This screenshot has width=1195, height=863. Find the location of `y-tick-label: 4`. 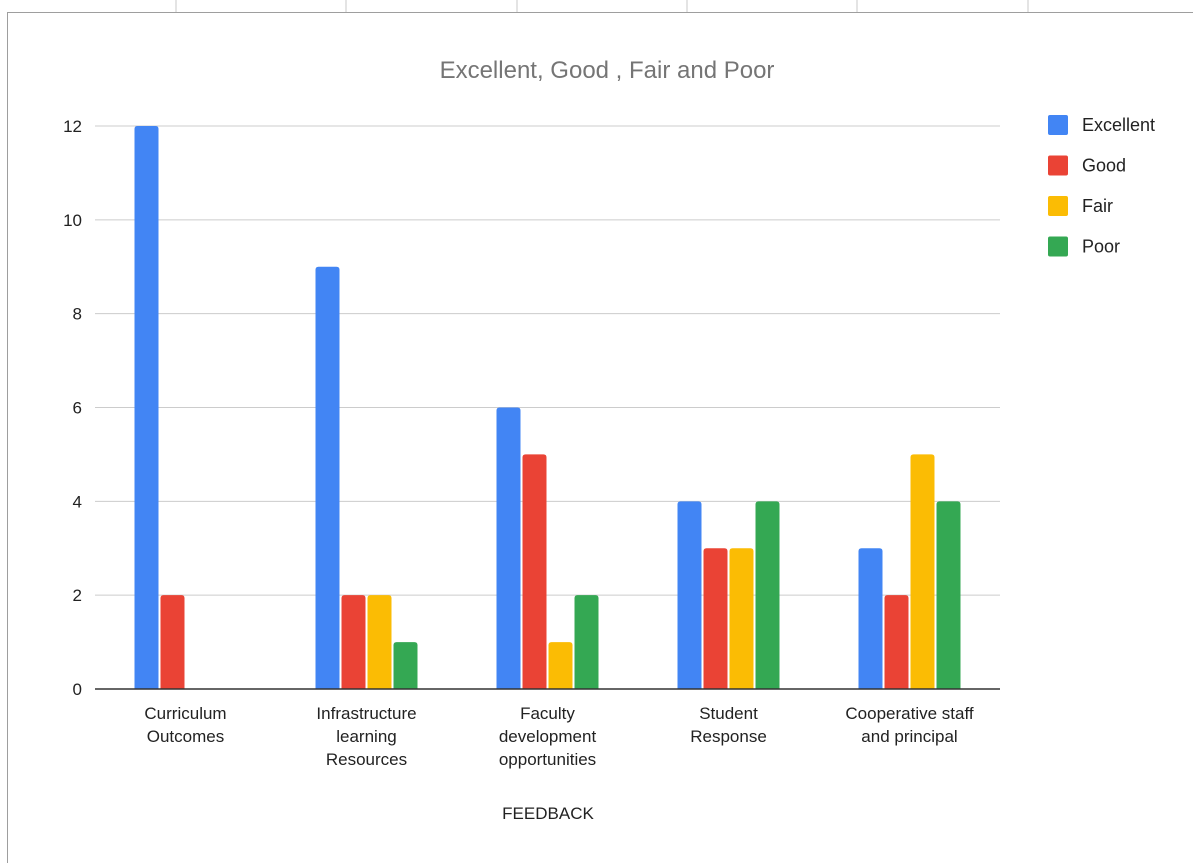

y-tick-label: 4 is located at coordinates (77, 501).